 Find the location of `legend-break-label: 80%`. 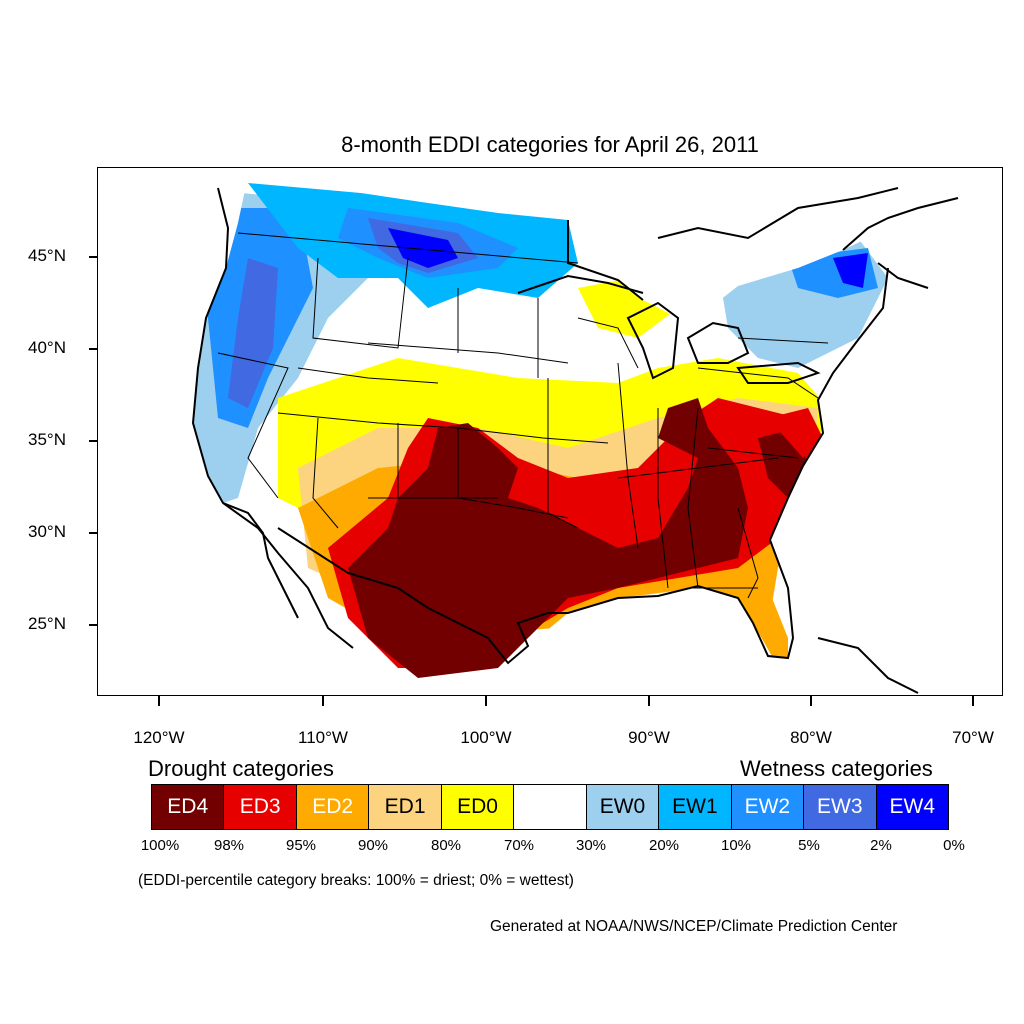

legend-break-label: 80% is located at coordinates (446, 845).